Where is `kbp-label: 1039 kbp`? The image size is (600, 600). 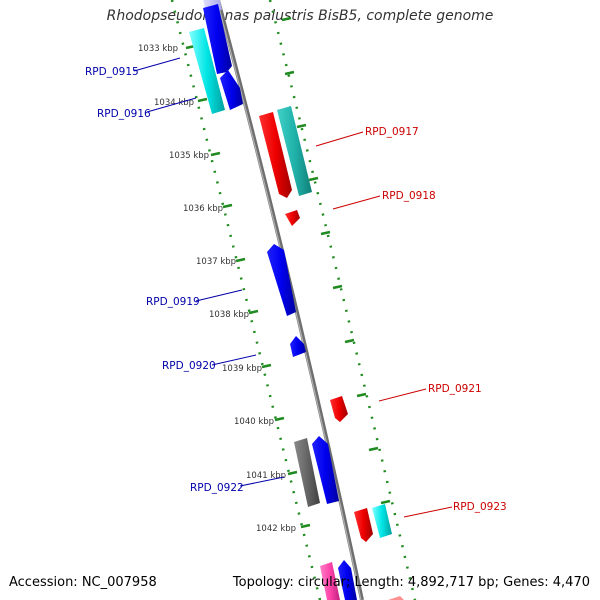 kbp-label: 1039 kbp is located at coordinates (242, 369).